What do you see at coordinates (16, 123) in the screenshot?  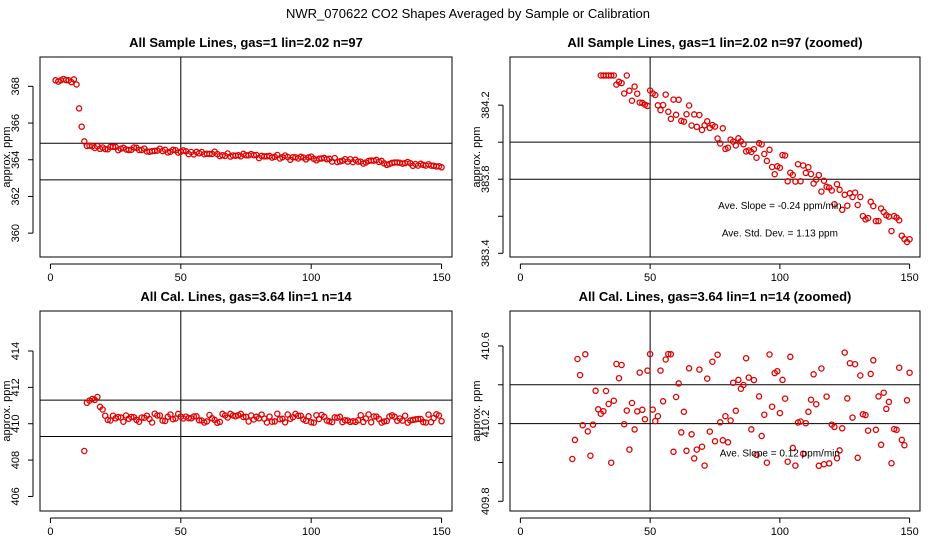 I see `y-tick-label: 366` at bounding box center [16, 123].